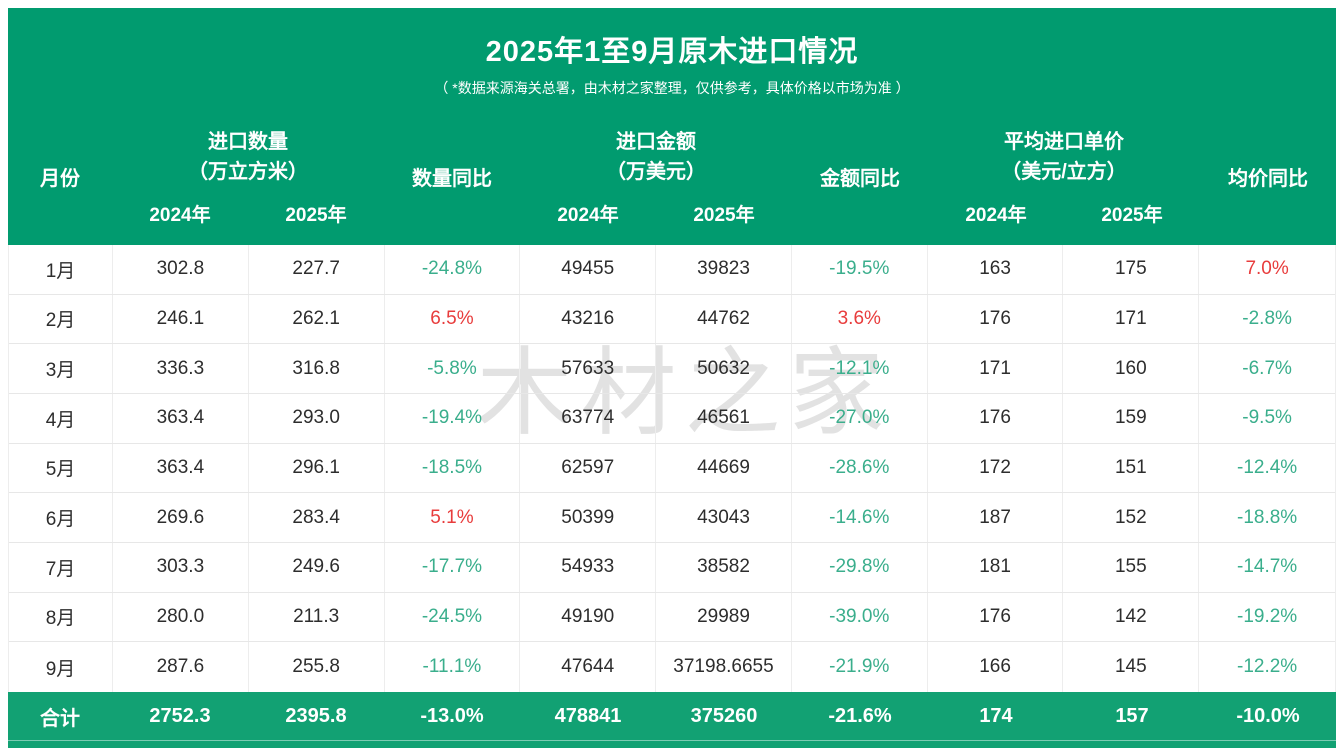 This screenshot has width=1344, height=753. Describe the element at coordinates (588, 319) in the screenshot. I see `cell-amount-2024: 43216` at that location.